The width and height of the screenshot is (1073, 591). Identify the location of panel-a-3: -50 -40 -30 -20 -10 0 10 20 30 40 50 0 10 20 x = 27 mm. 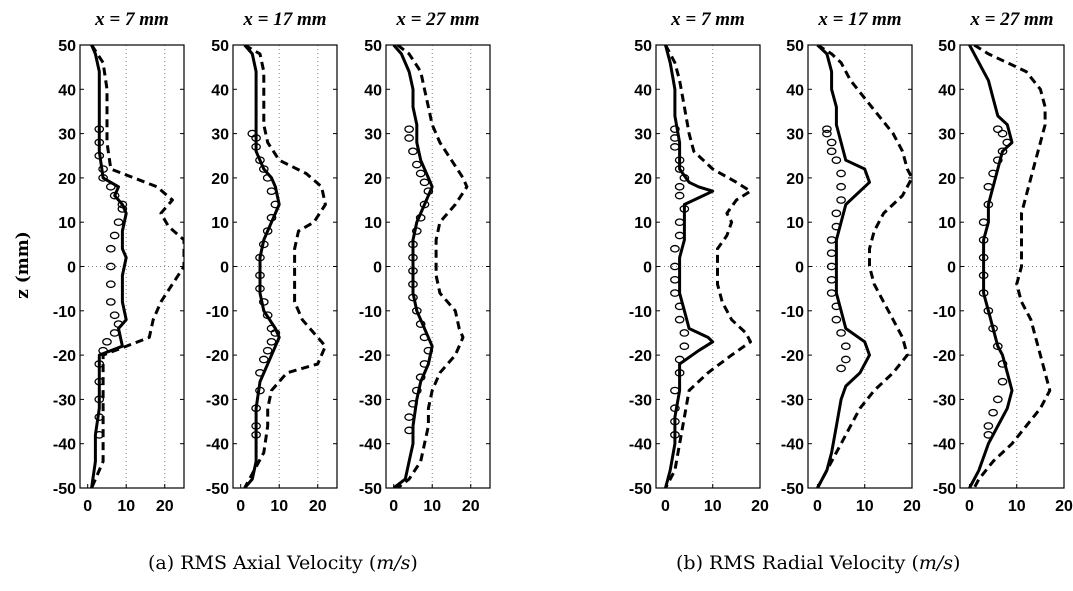
(425, 262).